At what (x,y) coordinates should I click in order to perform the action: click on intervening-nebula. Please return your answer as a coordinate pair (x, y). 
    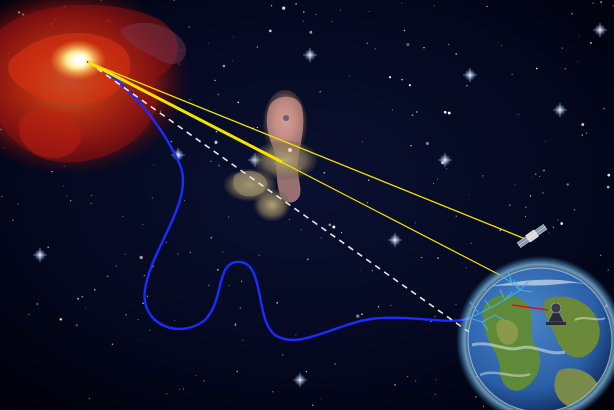
    Looking at the image, I should click on (270, 155).